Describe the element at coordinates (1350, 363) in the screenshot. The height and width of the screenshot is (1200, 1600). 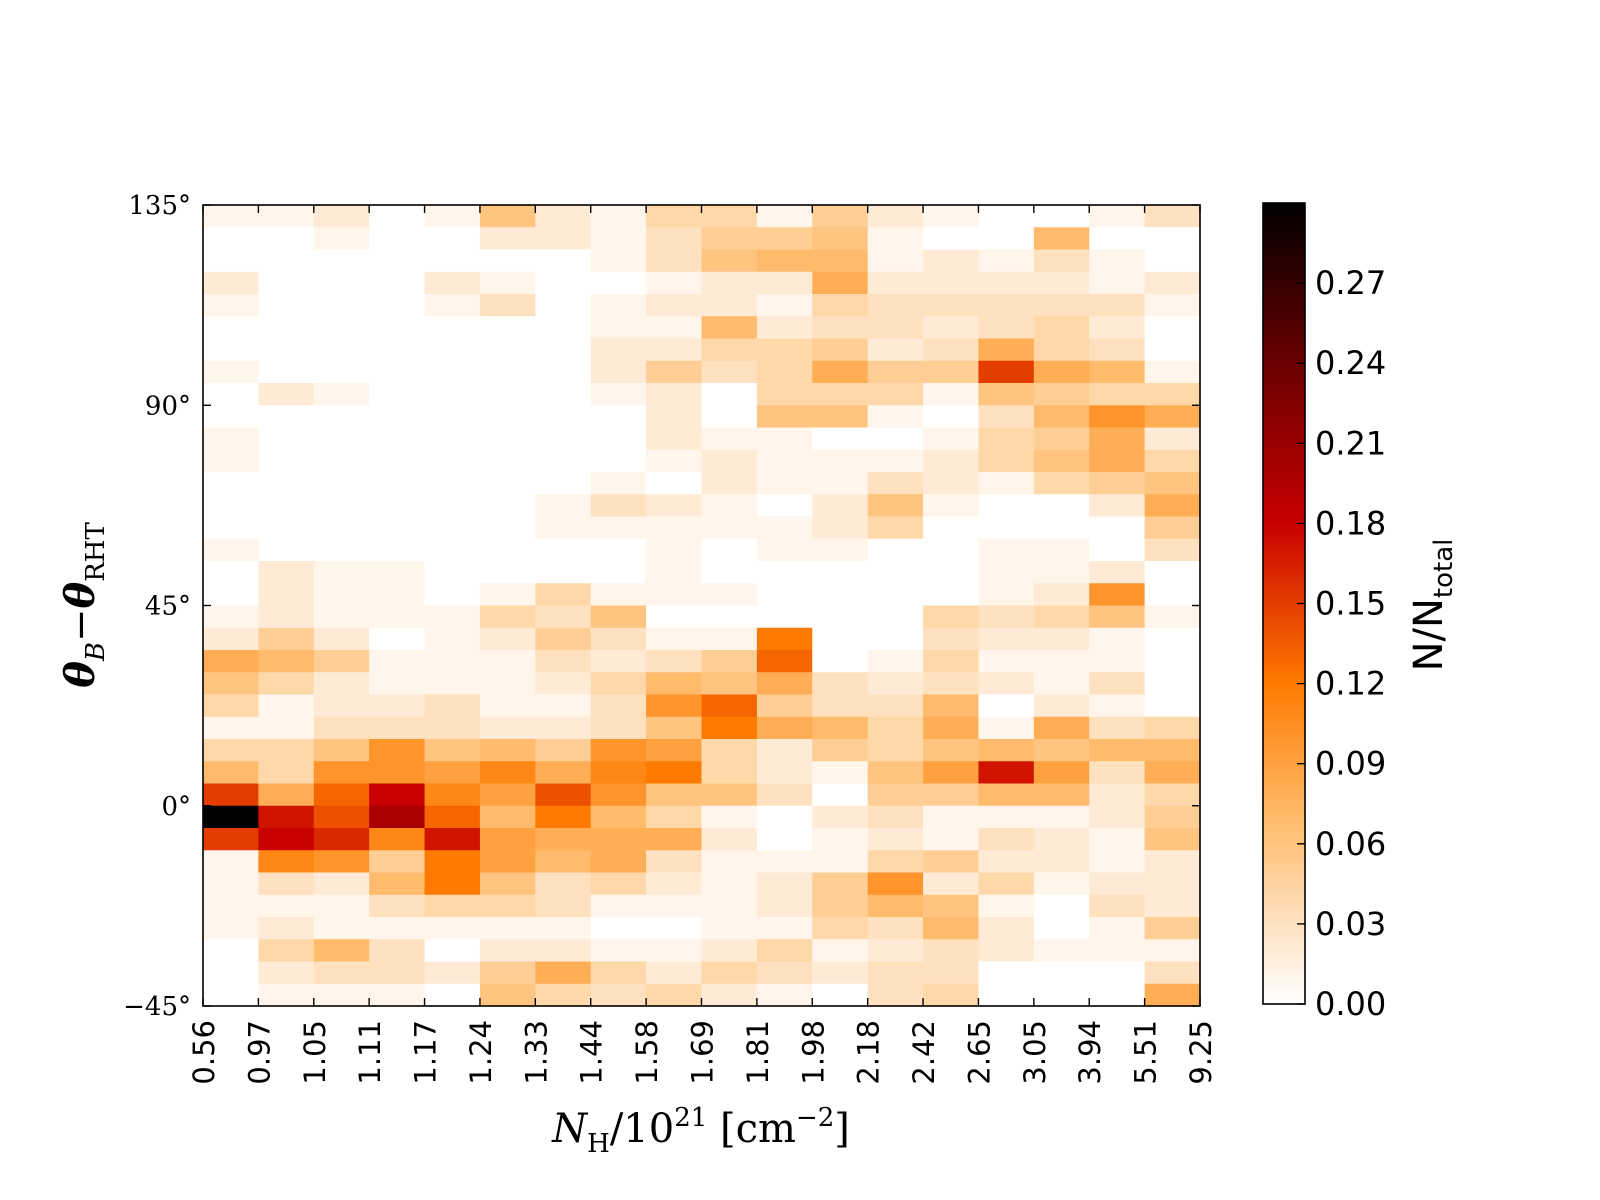
I see `colorbar-tick-label: 0.24` at that location.